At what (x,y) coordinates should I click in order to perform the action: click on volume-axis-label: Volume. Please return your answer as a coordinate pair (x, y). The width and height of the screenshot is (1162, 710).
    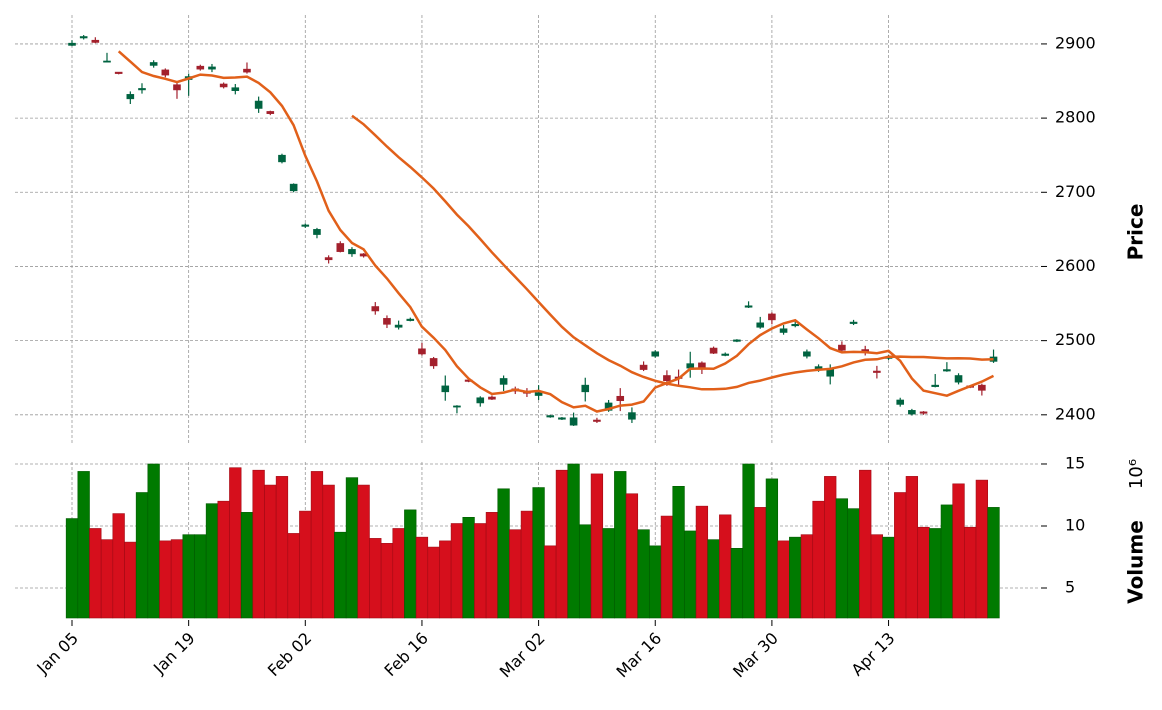
    Looking at the image, I should click on (1136, 562).